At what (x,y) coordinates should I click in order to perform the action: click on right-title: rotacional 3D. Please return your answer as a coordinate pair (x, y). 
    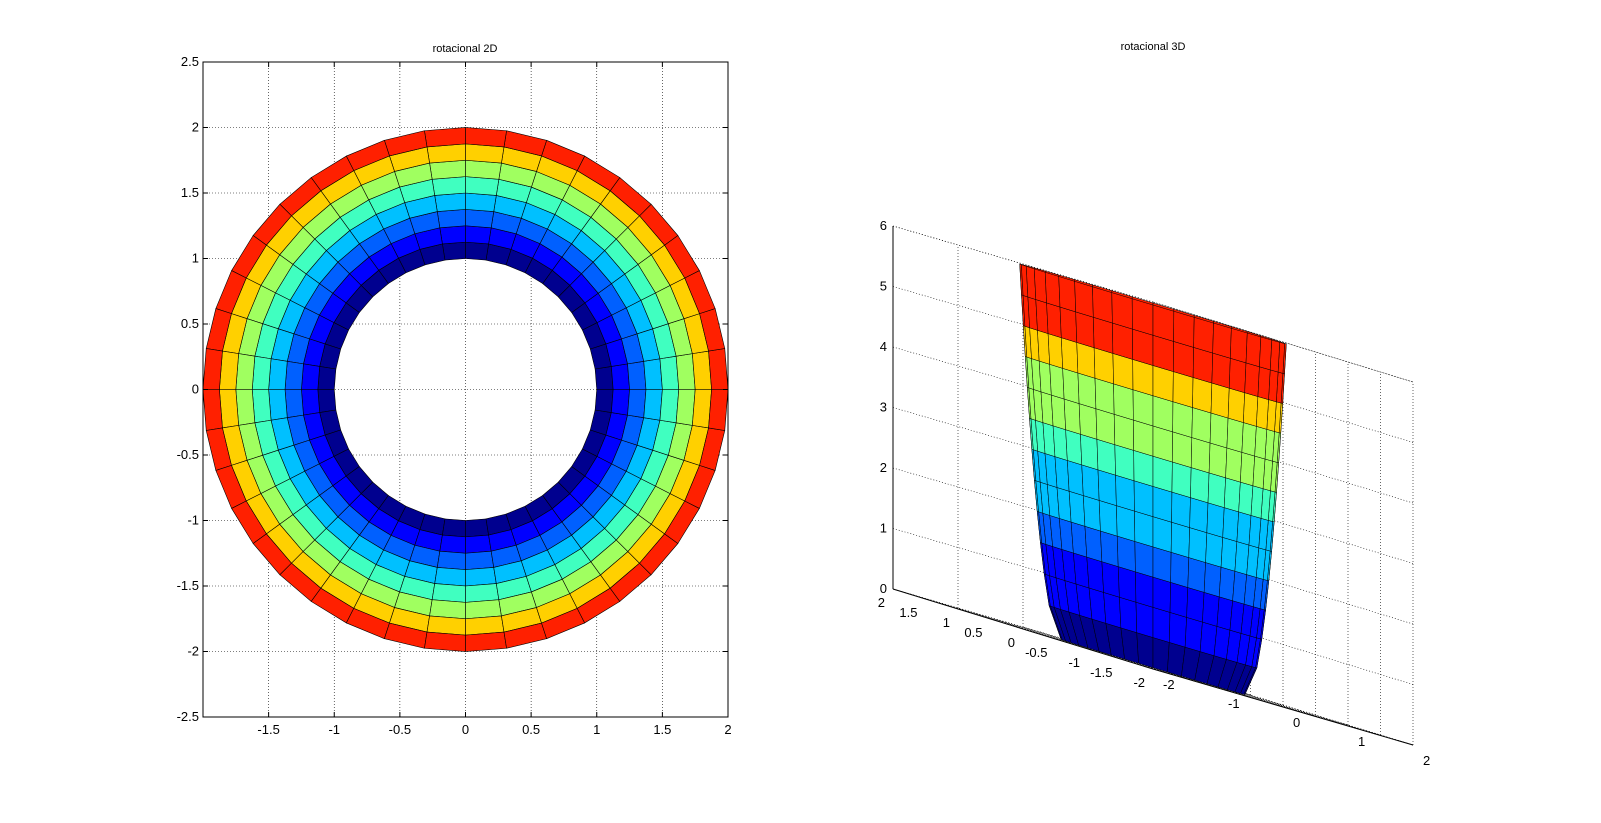
    Looking at the image, I should click on (1153, 47).